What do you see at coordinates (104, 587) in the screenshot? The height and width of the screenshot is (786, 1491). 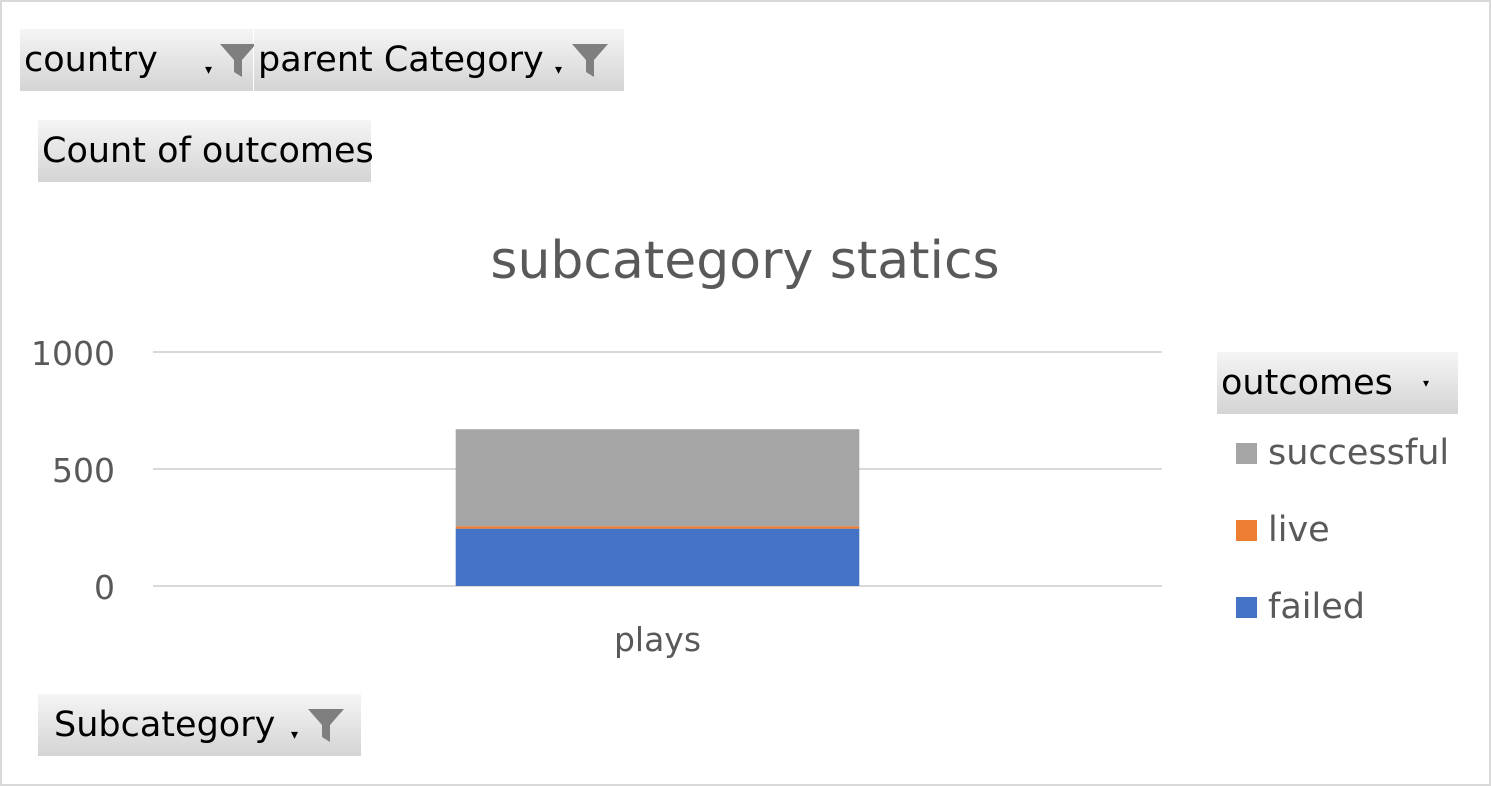 I see `y-tick-label: 0` at bounding box center [104, 587].